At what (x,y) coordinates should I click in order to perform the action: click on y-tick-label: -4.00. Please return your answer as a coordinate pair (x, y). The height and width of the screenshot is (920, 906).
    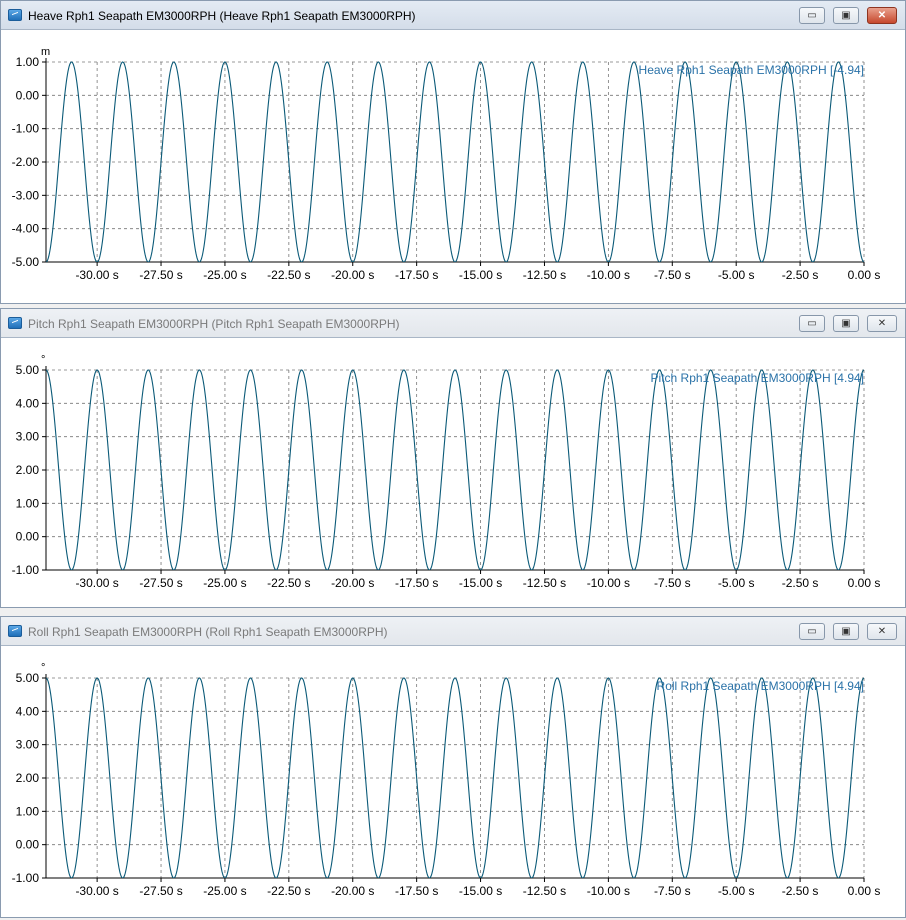
    Looking at the image, I should click on (26, 229).